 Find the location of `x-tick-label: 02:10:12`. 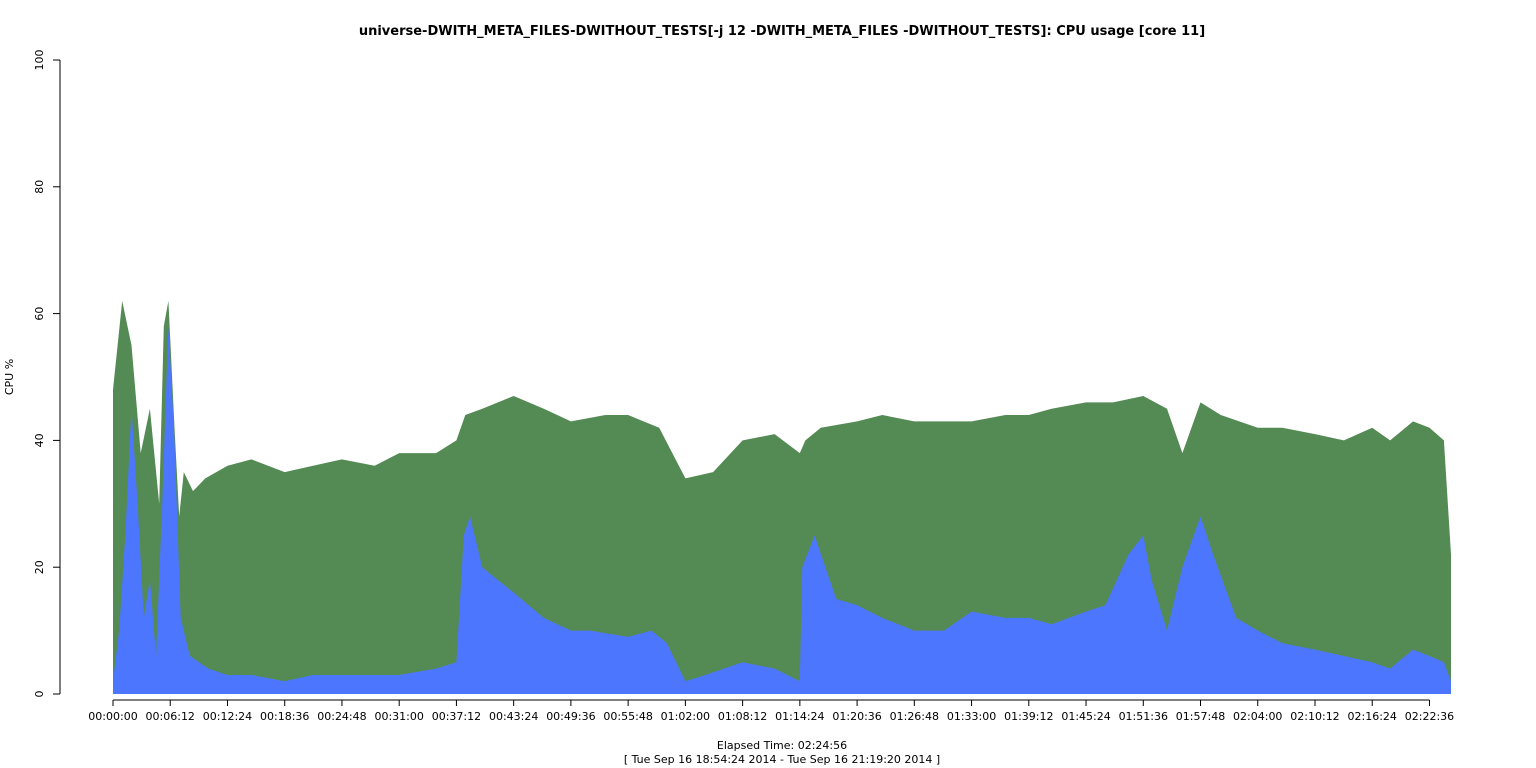

x-tick-label: 02:10:12 is located at coordinates (1314, 716).